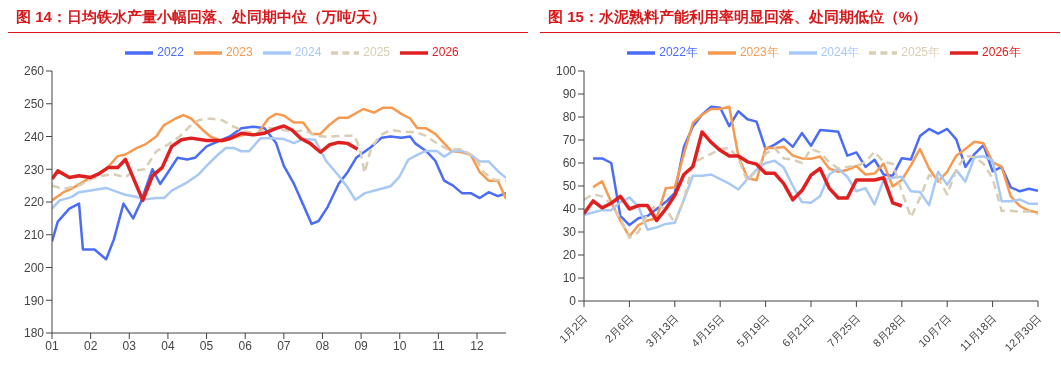 The height and width of the screenshot is (378, 1061). I want to click on x-tick-label: 10月7日, so click(934, 331).